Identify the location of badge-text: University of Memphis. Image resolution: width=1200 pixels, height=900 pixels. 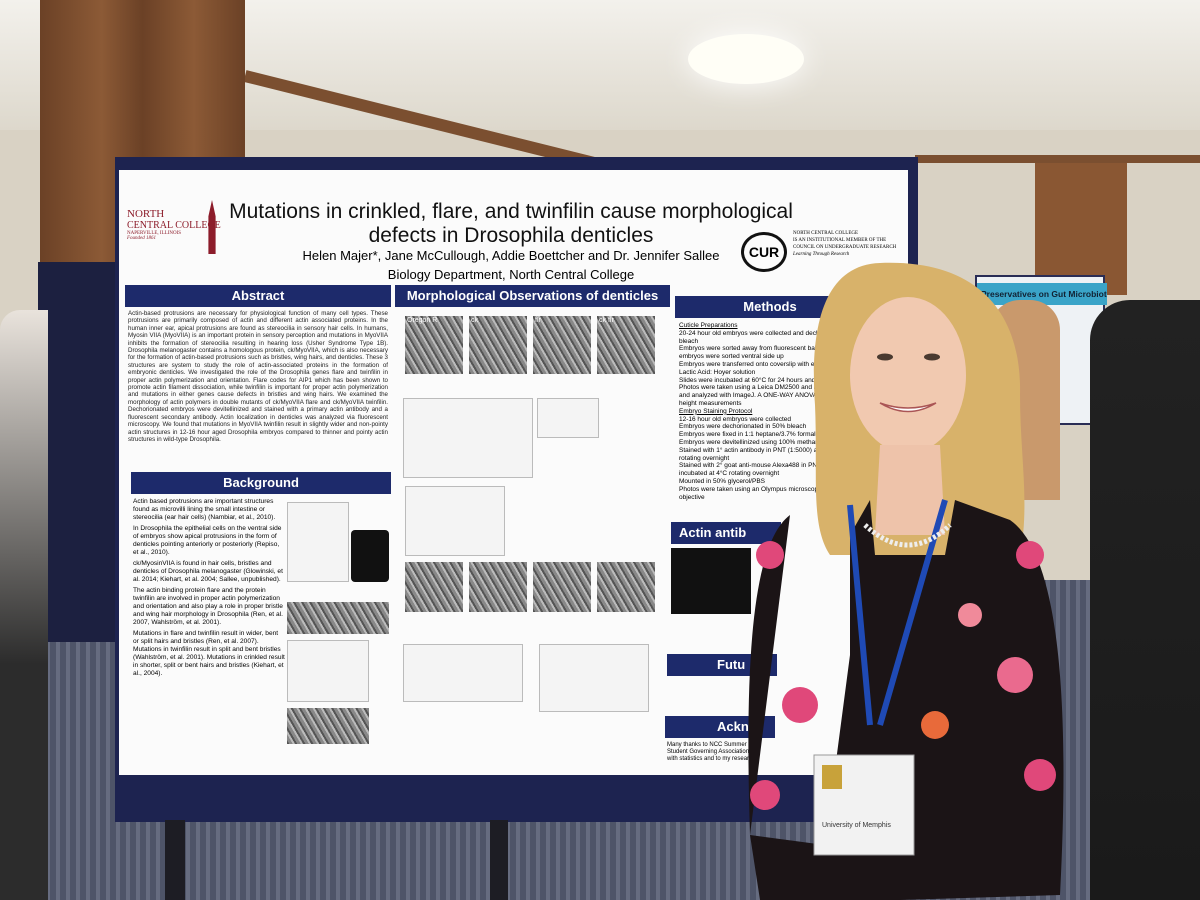
(856, 825).